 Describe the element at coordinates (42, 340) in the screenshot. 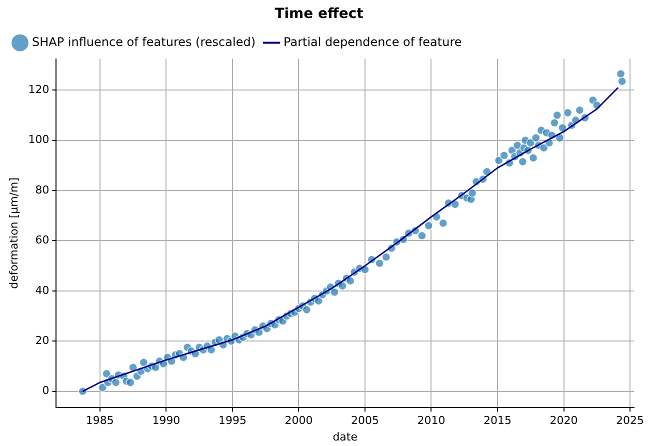

I see `y-tick-label: 20` at that location.